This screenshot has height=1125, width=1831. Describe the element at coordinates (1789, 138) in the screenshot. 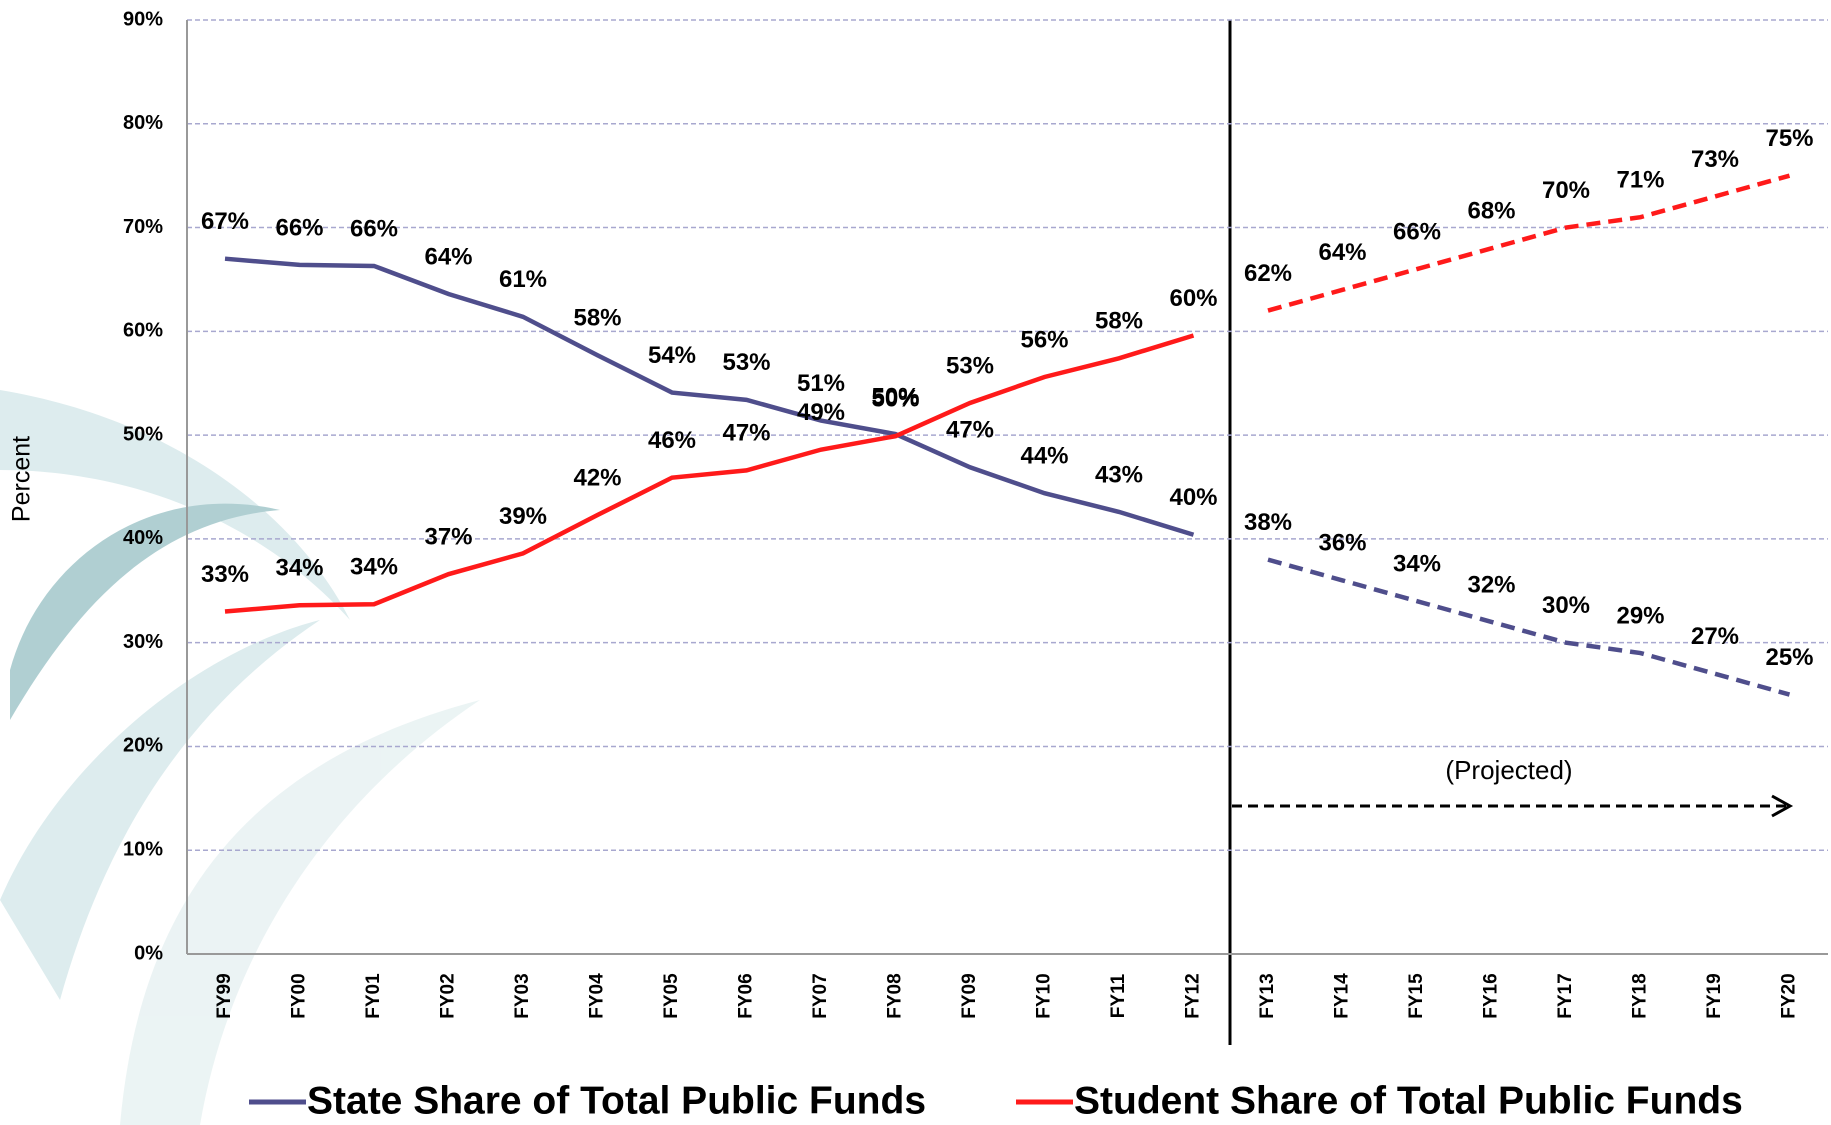

I see `data-label: 75%` at that location.